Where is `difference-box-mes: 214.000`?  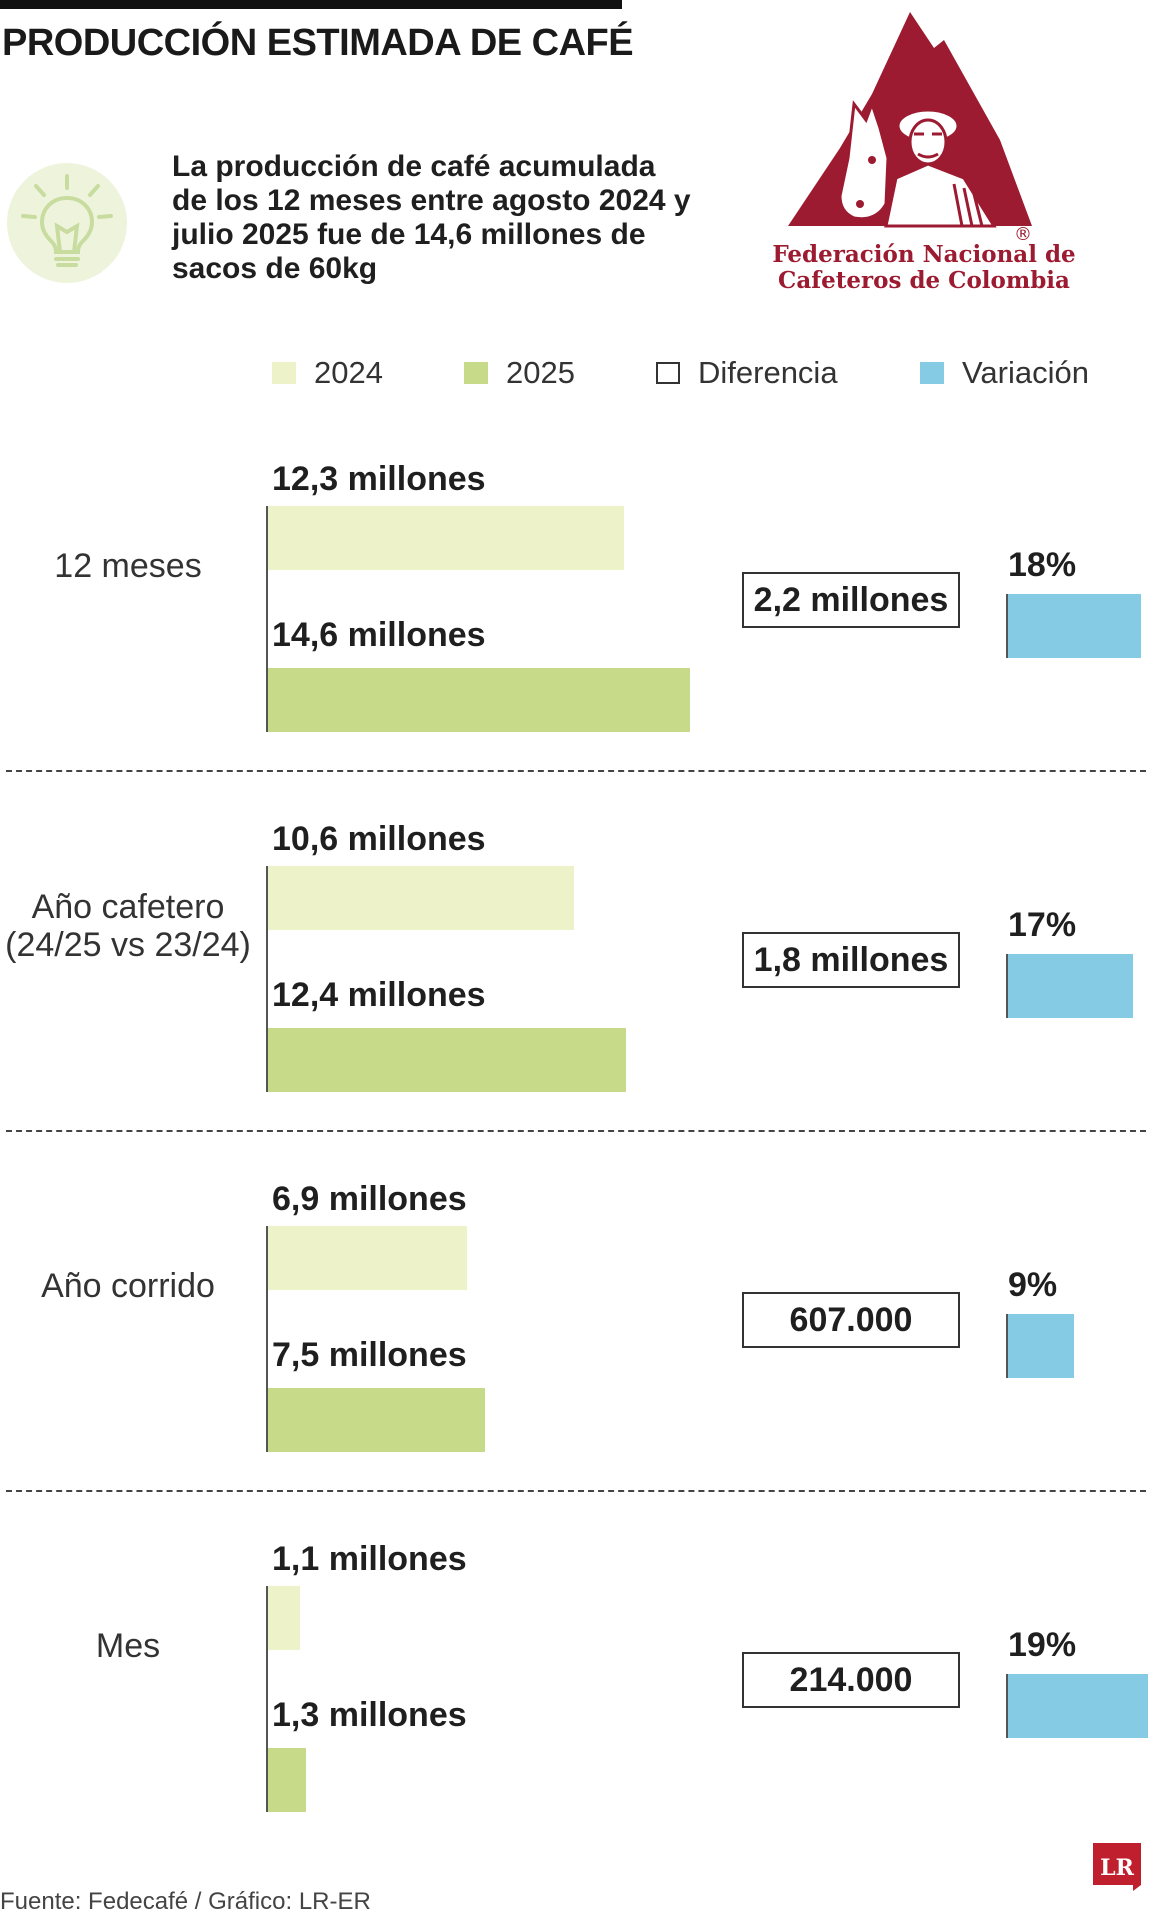
difference-box-mes: 214.000 is located at coordinates (851, 1680).